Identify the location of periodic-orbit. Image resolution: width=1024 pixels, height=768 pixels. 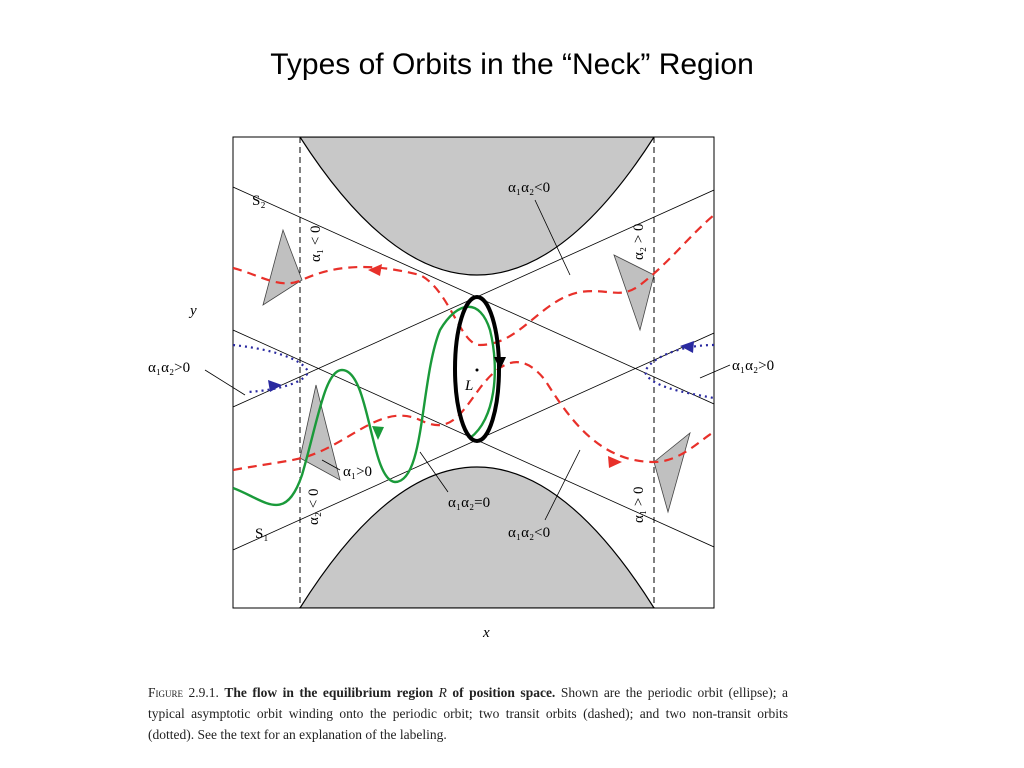
(477, 369).